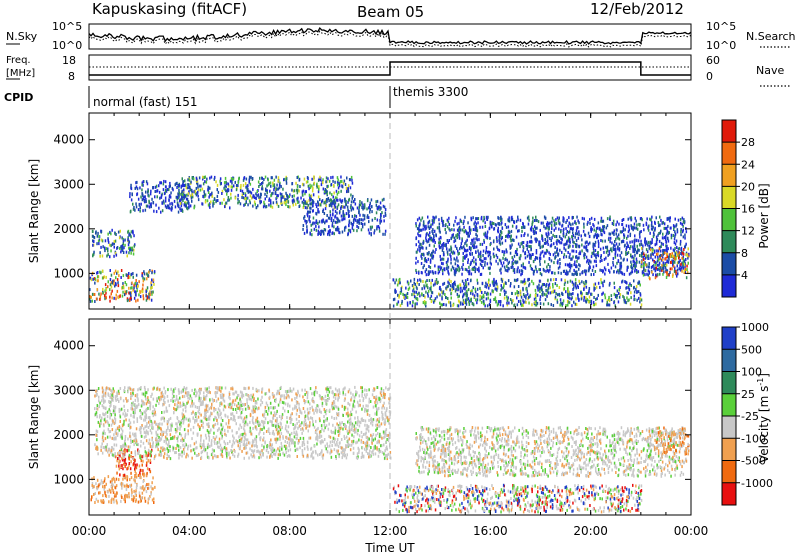 This screenshot has width=800, height=554. Describe the element at coordinates (34, 417) in the screenshot. I see `velocity-ylabel: Slant Range [km]` at that location.